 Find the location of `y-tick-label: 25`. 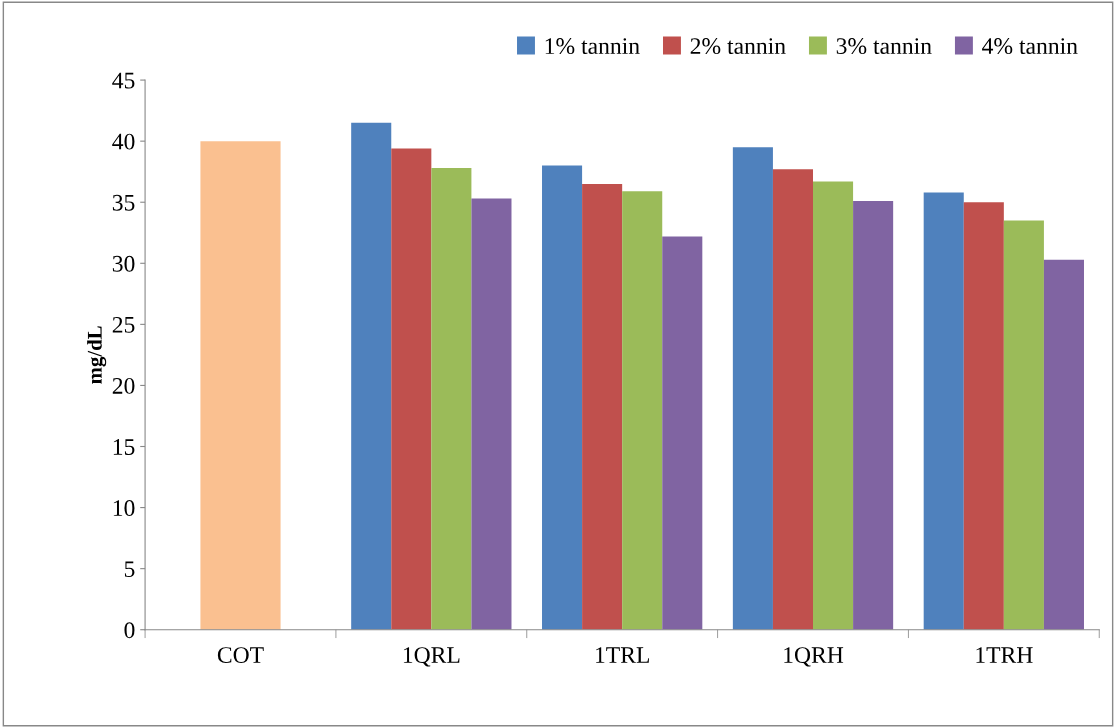

y-tick-label: 25 is located at coordinates (123, 324).